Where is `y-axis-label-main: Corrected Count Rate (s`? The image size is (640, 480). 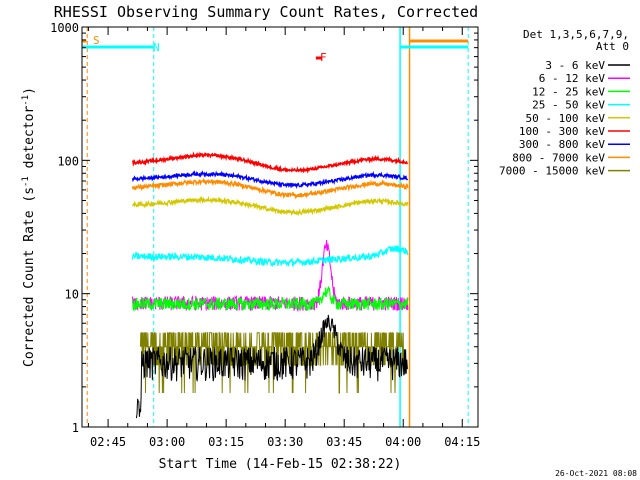 y-axis-label-main: Corrected Count Rate (s is located at coordinates (29, 277).